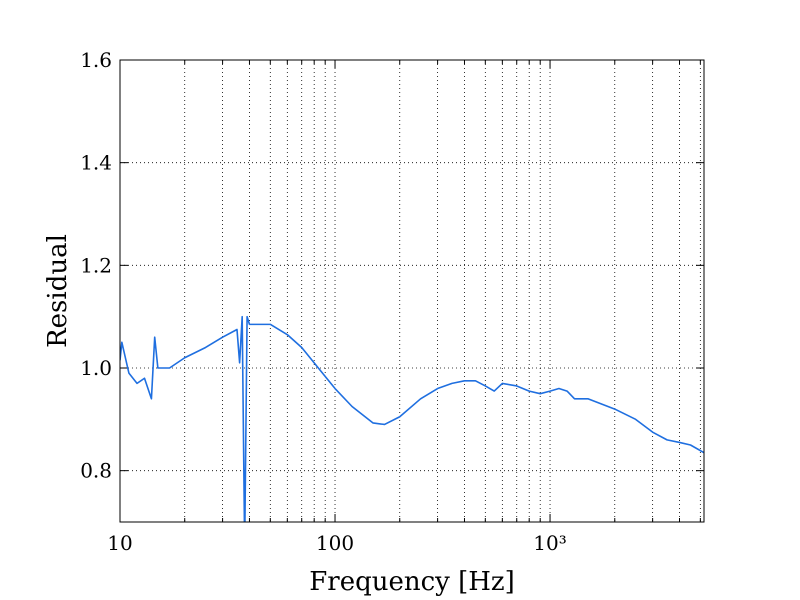 Image resolution: width=800 pixels, height=600 pixels. What do you see at coordinates (58, 291) in the screenshot?
I see `y-axis-label: Residual` at bounding box center [58, 291].